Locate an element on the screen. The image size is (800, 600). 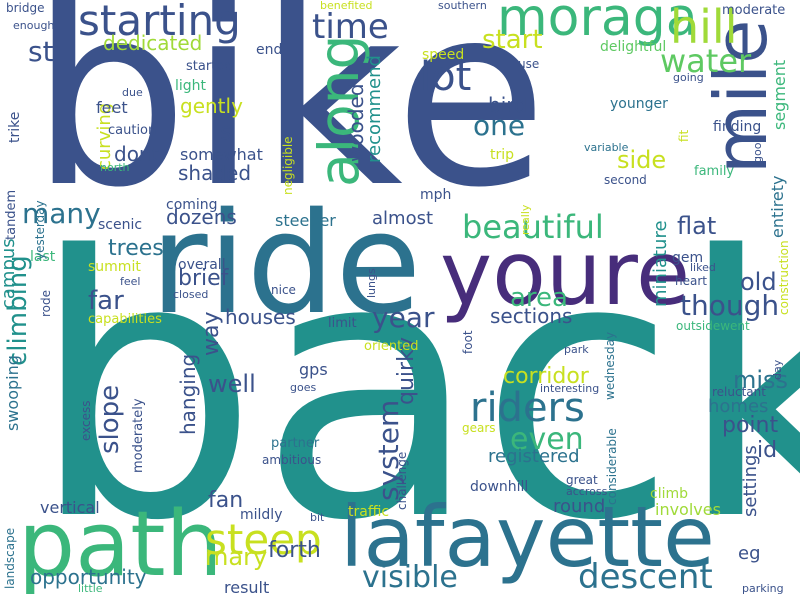
cloud-word: landscape is located at coordinates (10, 558).